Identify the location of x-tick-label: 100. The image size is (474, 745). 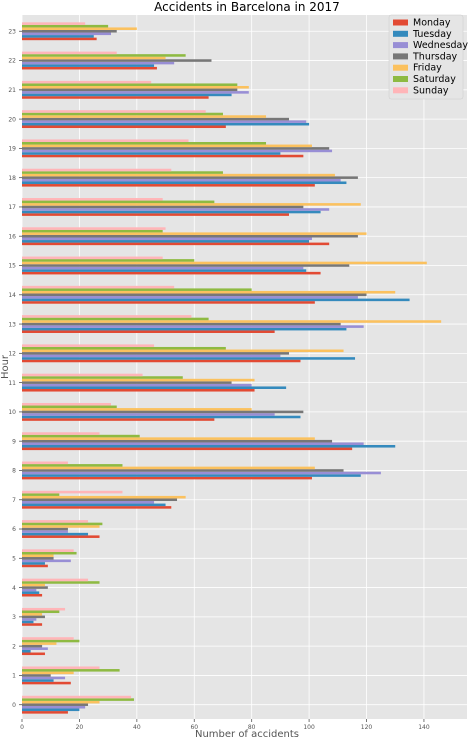
(309, 727).